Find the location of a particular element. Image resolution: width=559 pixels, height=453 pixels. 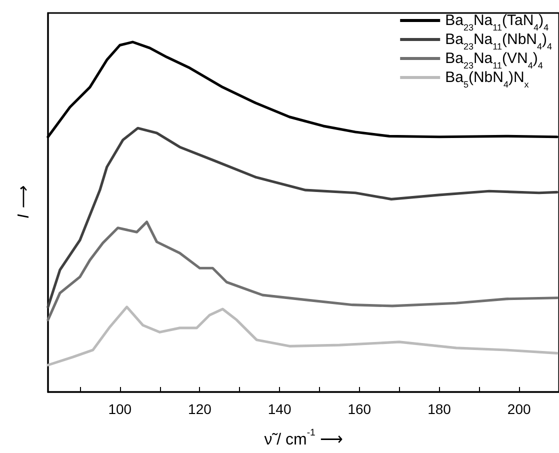

x-tick-label: 200 is located at coordinates (519, 409).